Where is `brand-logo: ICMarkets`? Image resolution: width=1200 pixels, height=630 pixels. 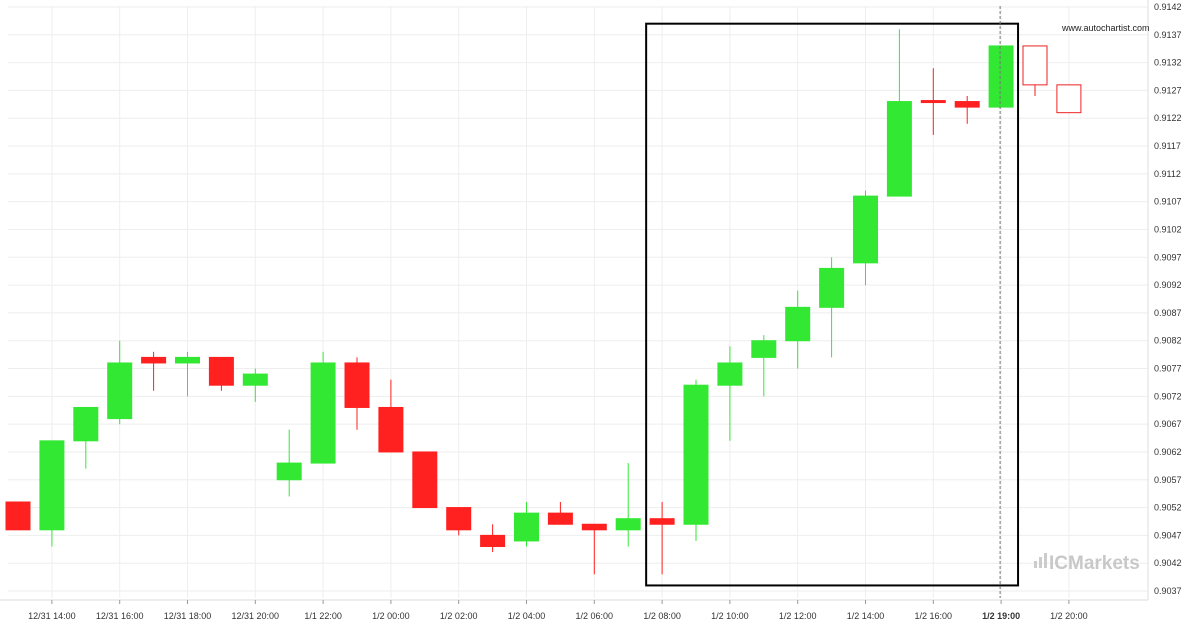
brand-logo: ICMarkets is located at coordinates (1087, 563).